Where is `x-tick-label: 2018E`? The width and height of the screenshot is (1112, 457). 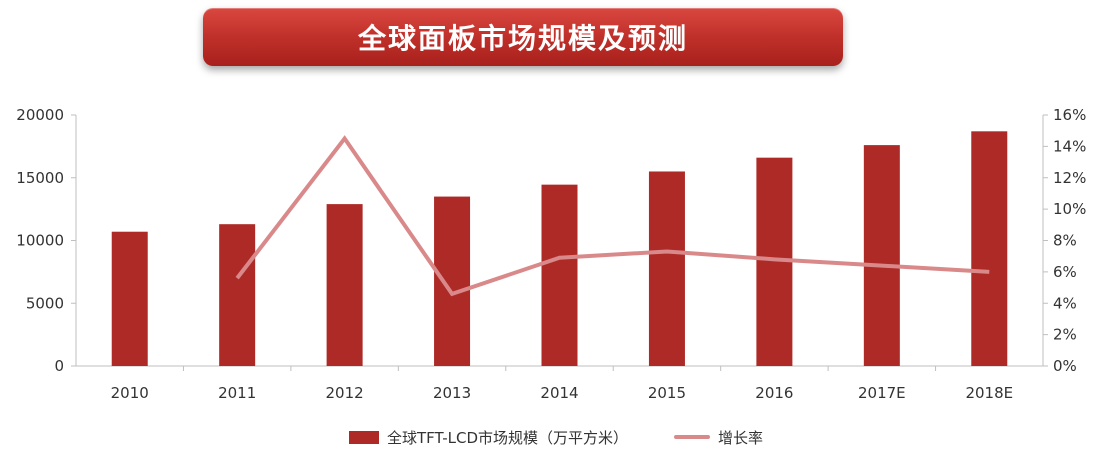 x-tick-label: 2018E is located at coordinates (989, 393).